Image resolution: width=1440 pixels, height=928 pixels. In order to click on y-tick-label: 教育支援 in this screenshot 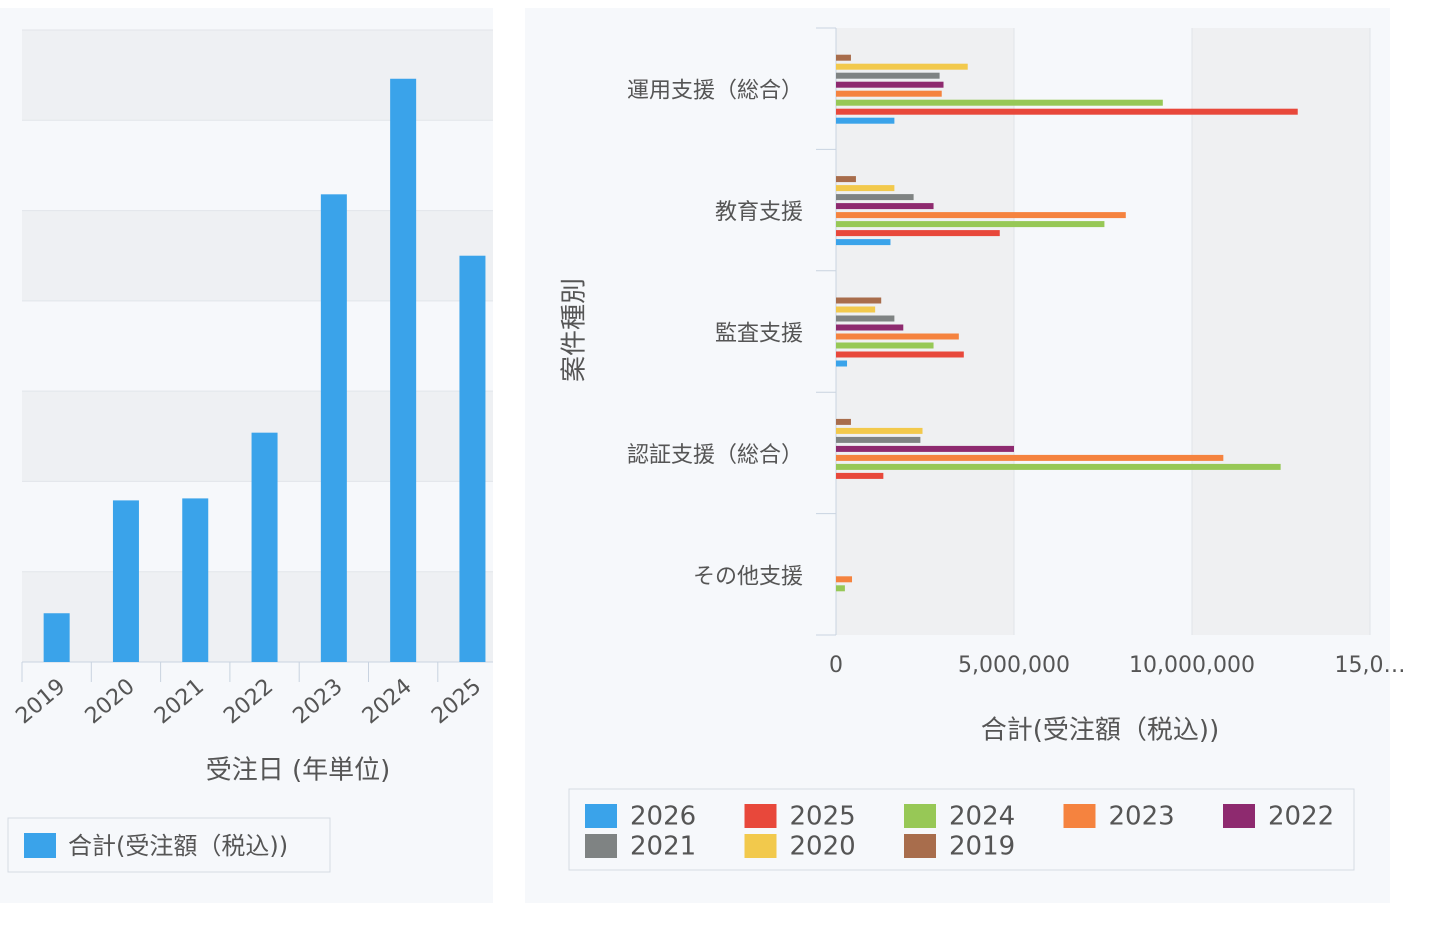, I will do `click(759, 212)`.